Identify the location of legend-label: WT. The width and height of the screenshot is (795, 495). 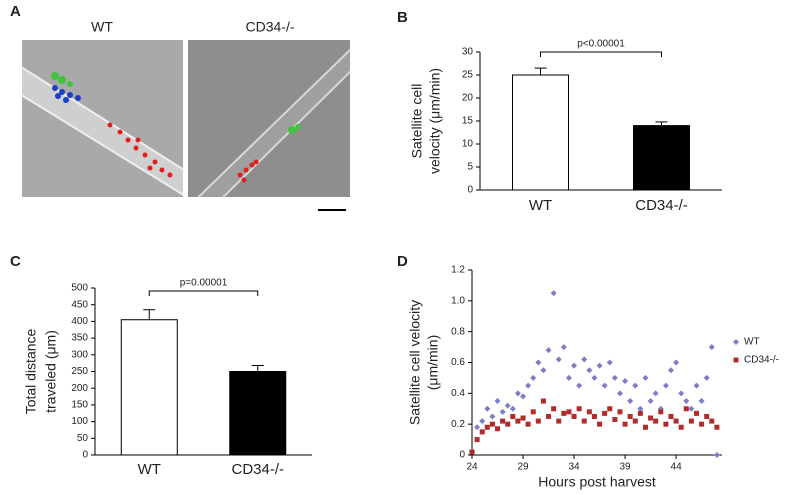
(752, 342).